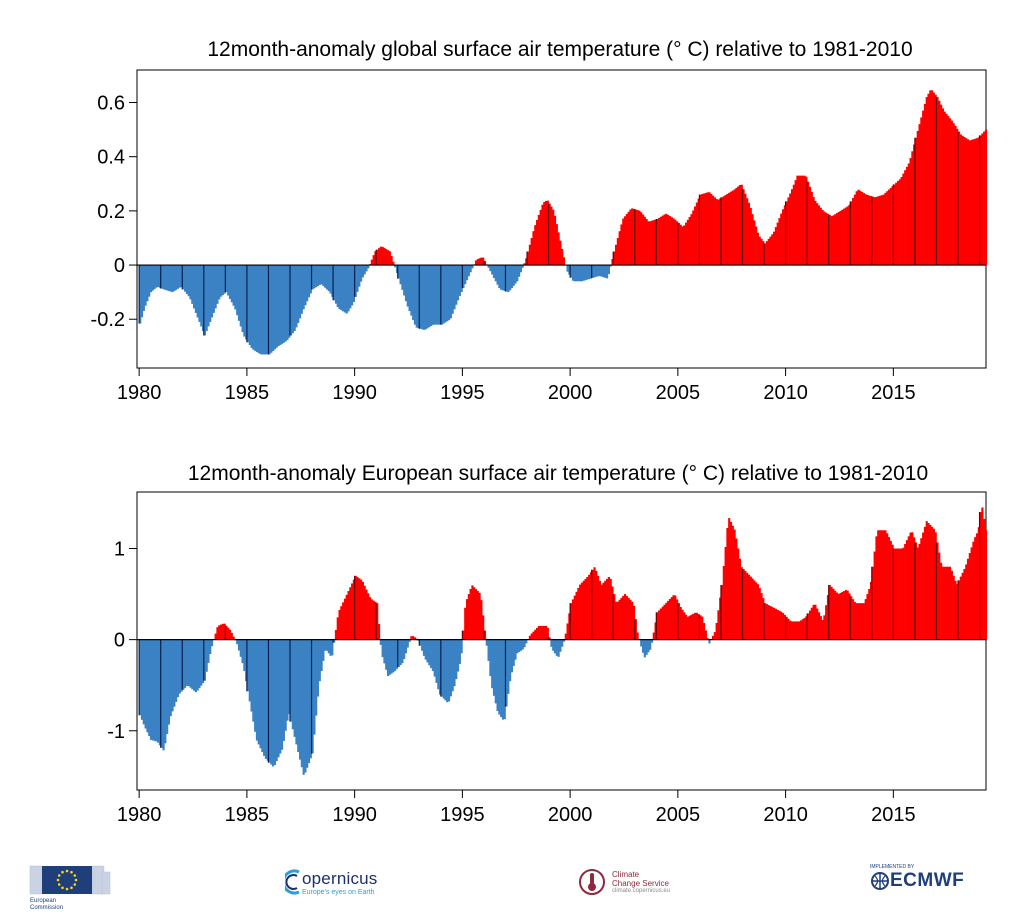 The height and width of the screenshot is (915, 1024). What do you see at coordinates (462, 815) in the screenshot?
I see `x-tick-label: 1995` at bounding box center [462, 815].